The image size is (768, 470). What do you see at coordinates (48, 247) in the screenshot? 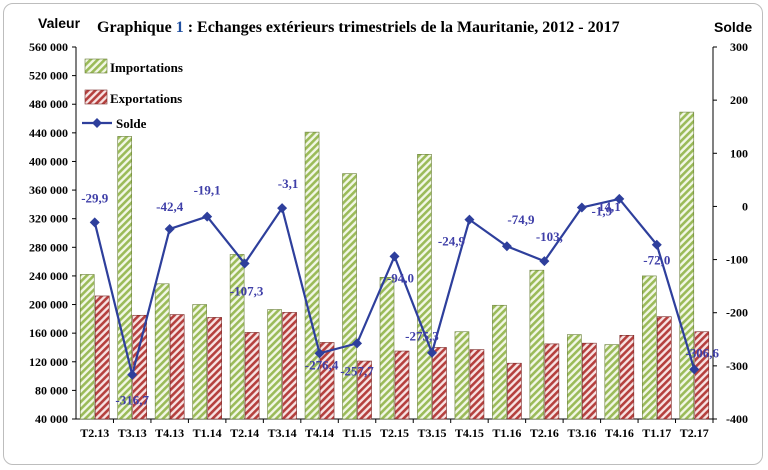
I see `left-tick-label: 280 000` at bounding box center [48, 247].